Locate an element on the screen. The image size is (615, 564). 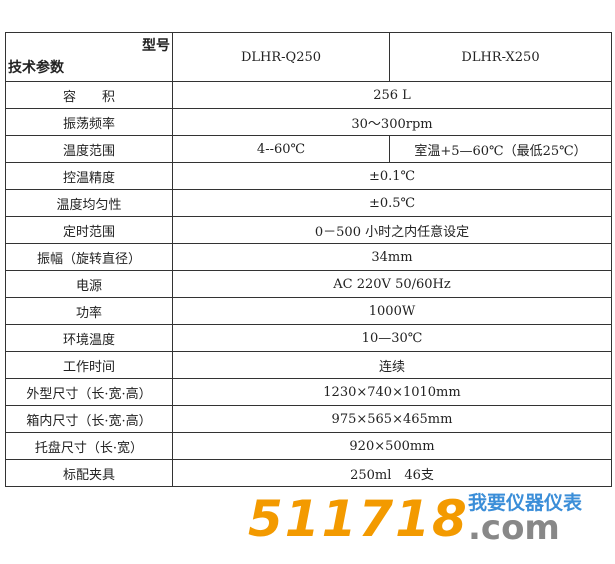
table-row: 定时范围 0－500 小时之内任意设定 is located at coordinates (308, 230).